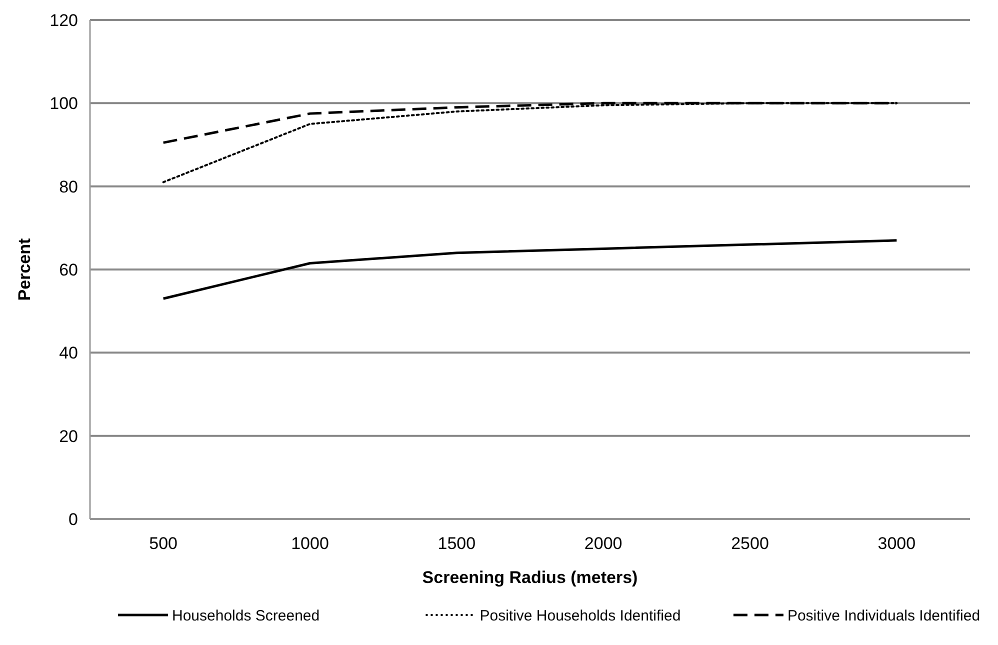 This screenshot has width=998, height=645. Describe the element at coordinates (68, 270) in the screenshot. I see `y-tick-label: 60` at that location.